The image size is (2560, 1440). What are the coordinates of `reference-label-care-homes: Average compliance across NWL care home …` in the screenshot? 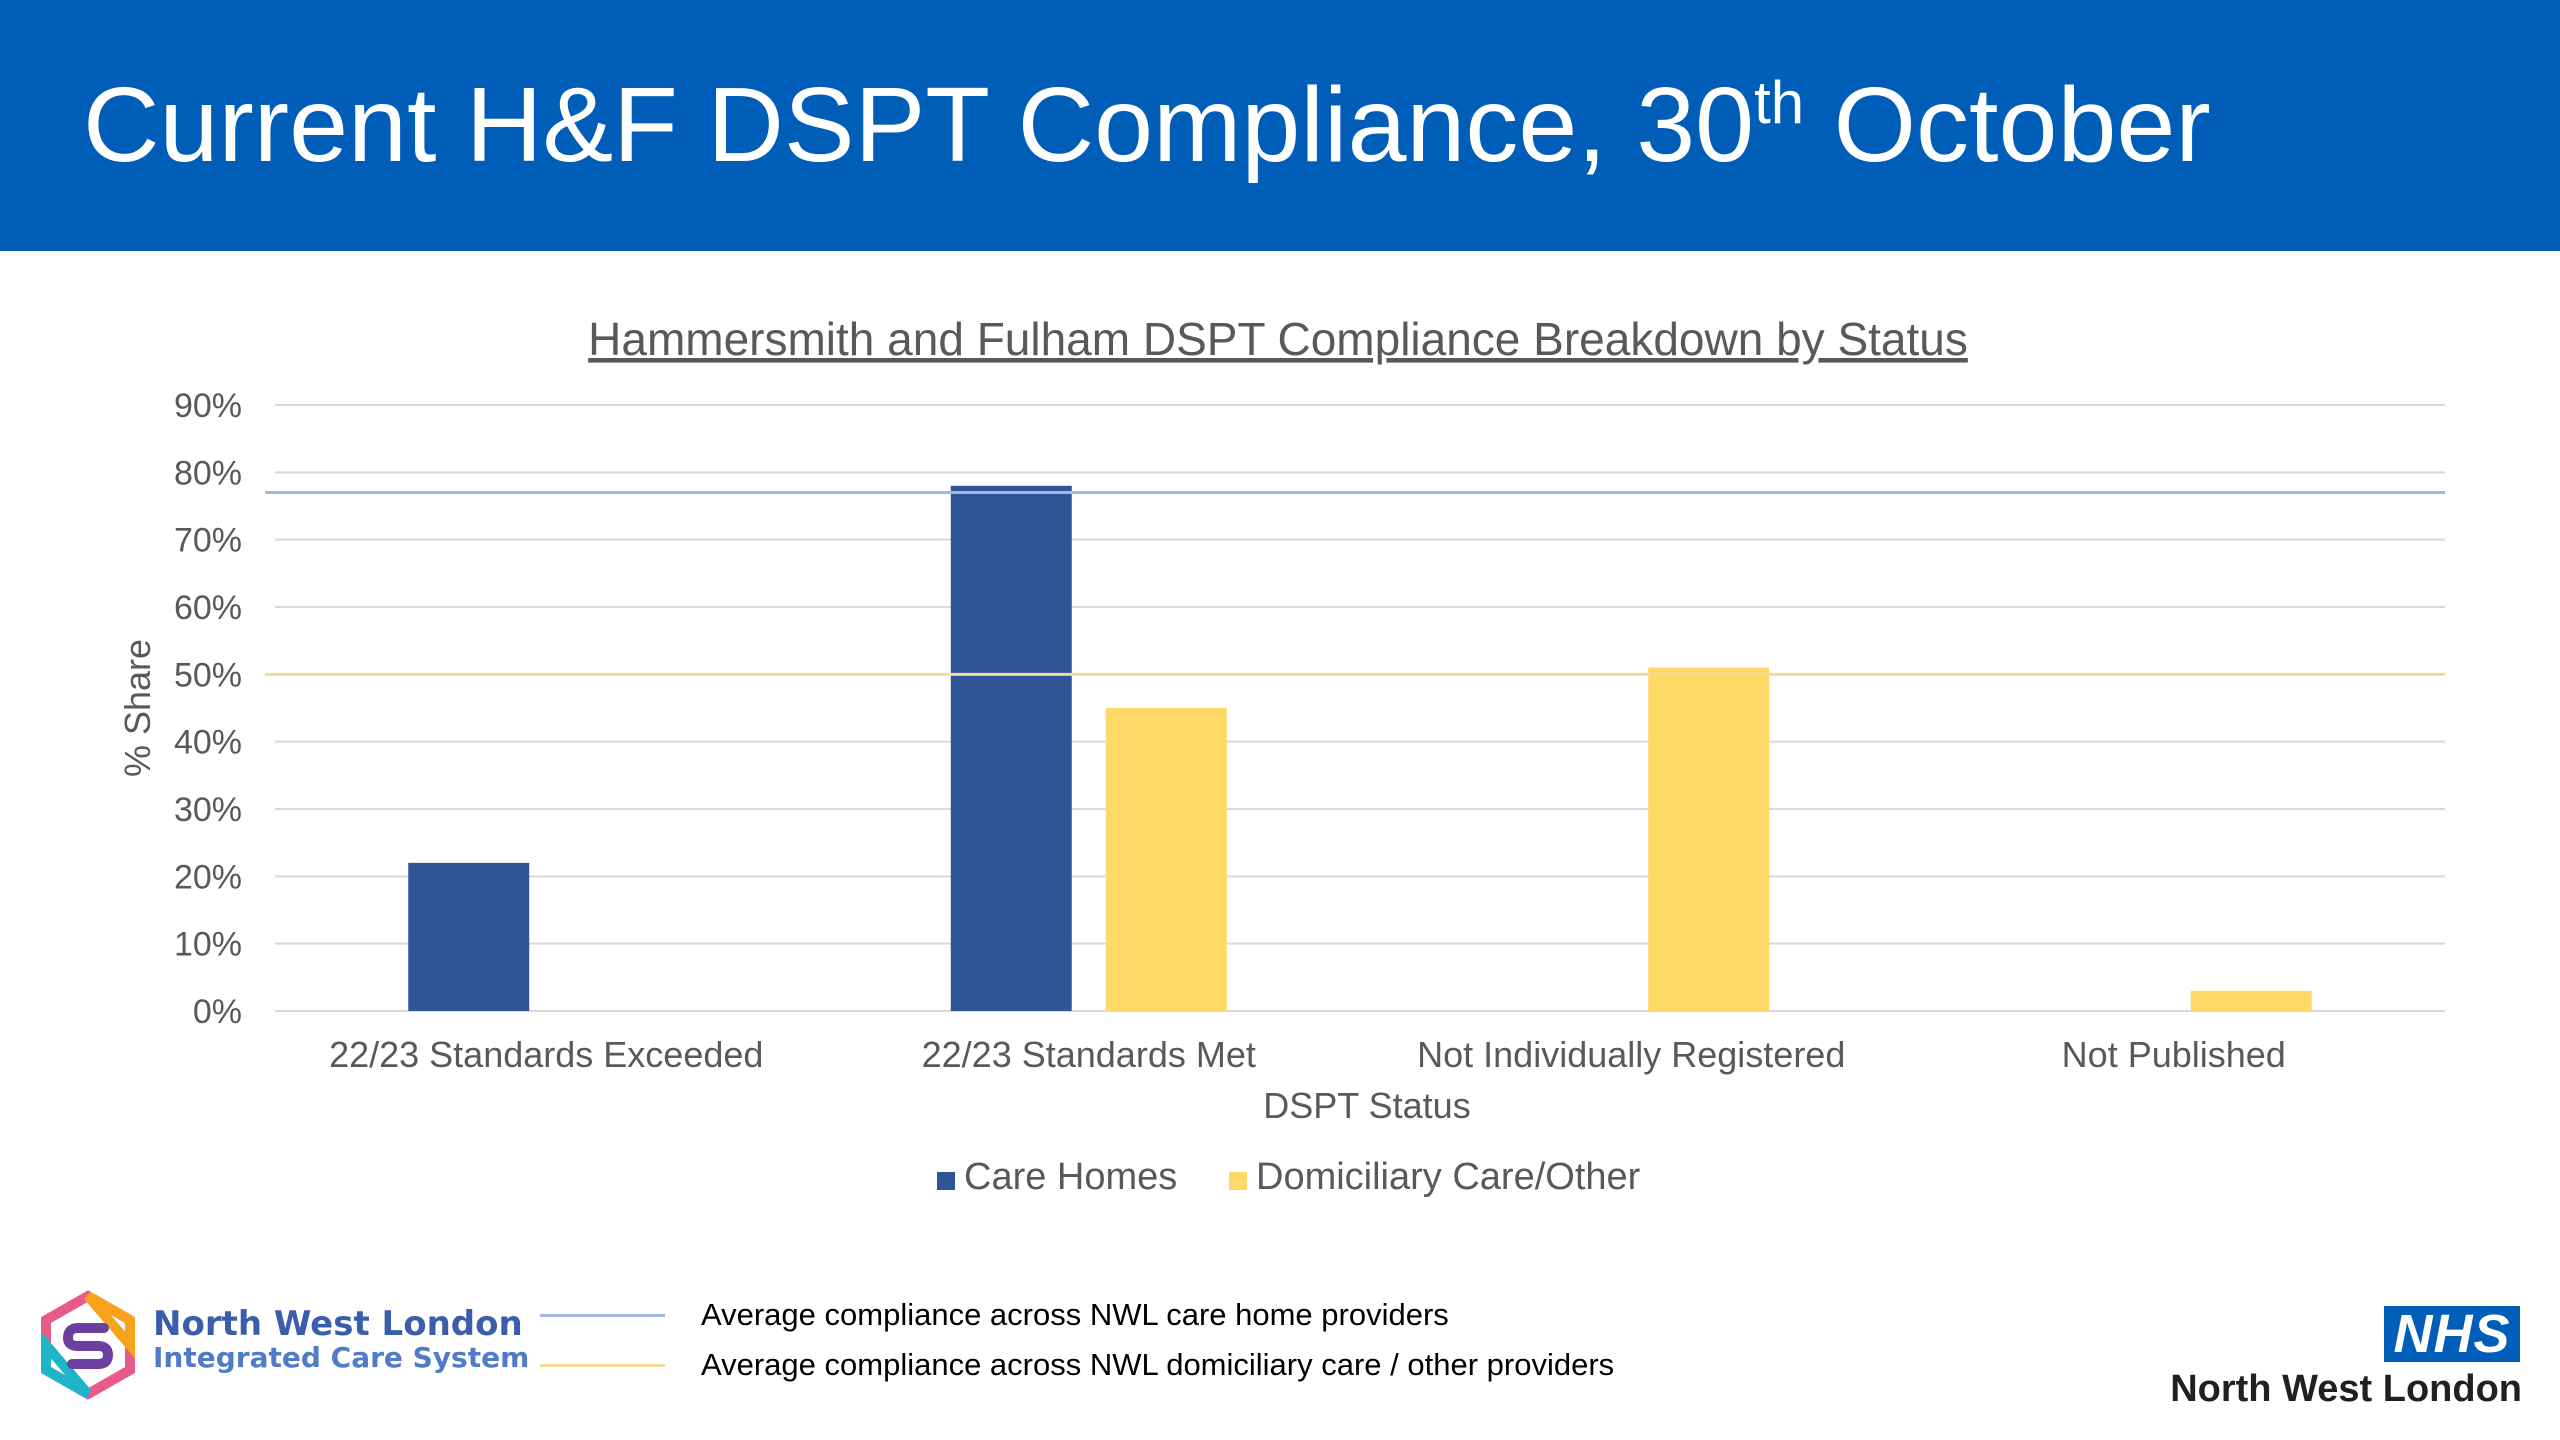 It's located at (1075, 1314).